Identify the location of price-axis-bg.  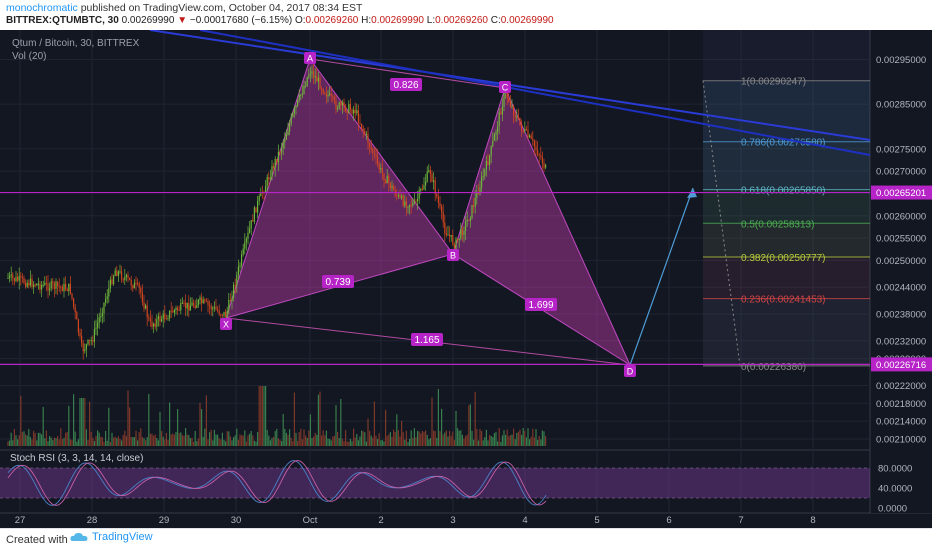
(901, 271).